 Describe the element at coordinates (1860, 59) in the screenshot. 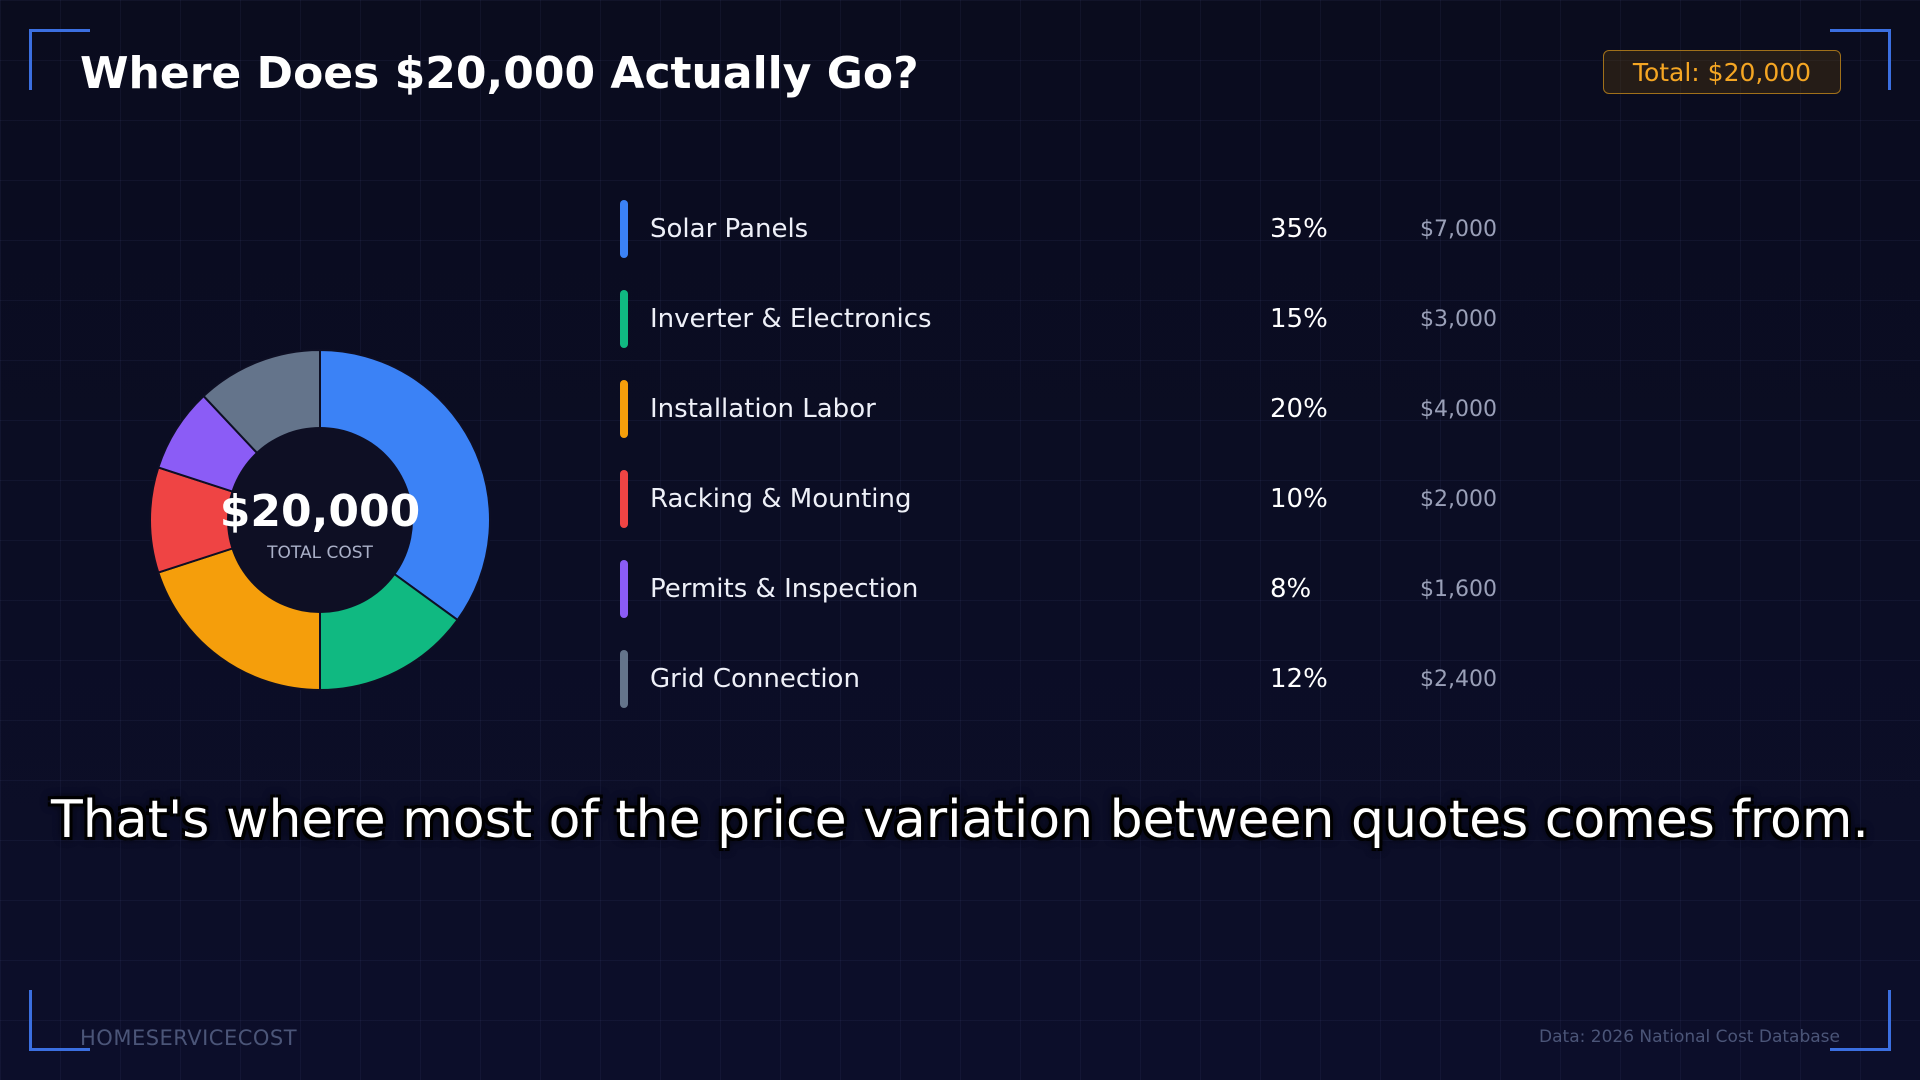

I see `corner-bracket-top-right` at that location.